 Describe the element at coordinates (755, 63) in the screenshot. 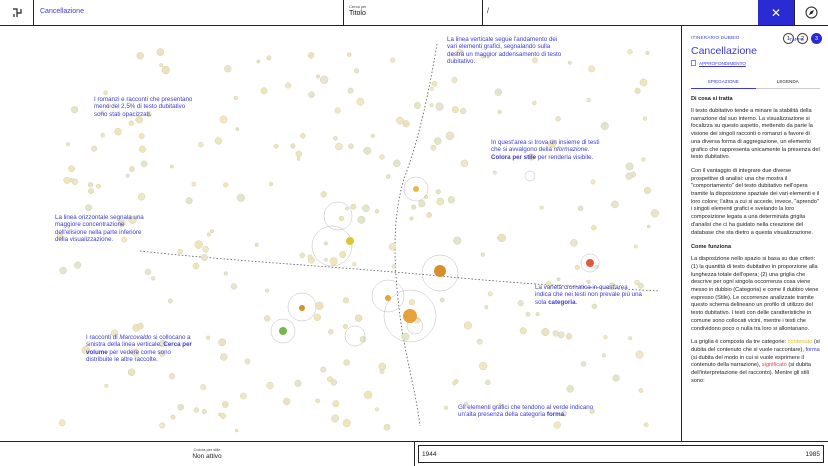

I see `approfondimento-link: APPROFONDIMENTO` at that location.